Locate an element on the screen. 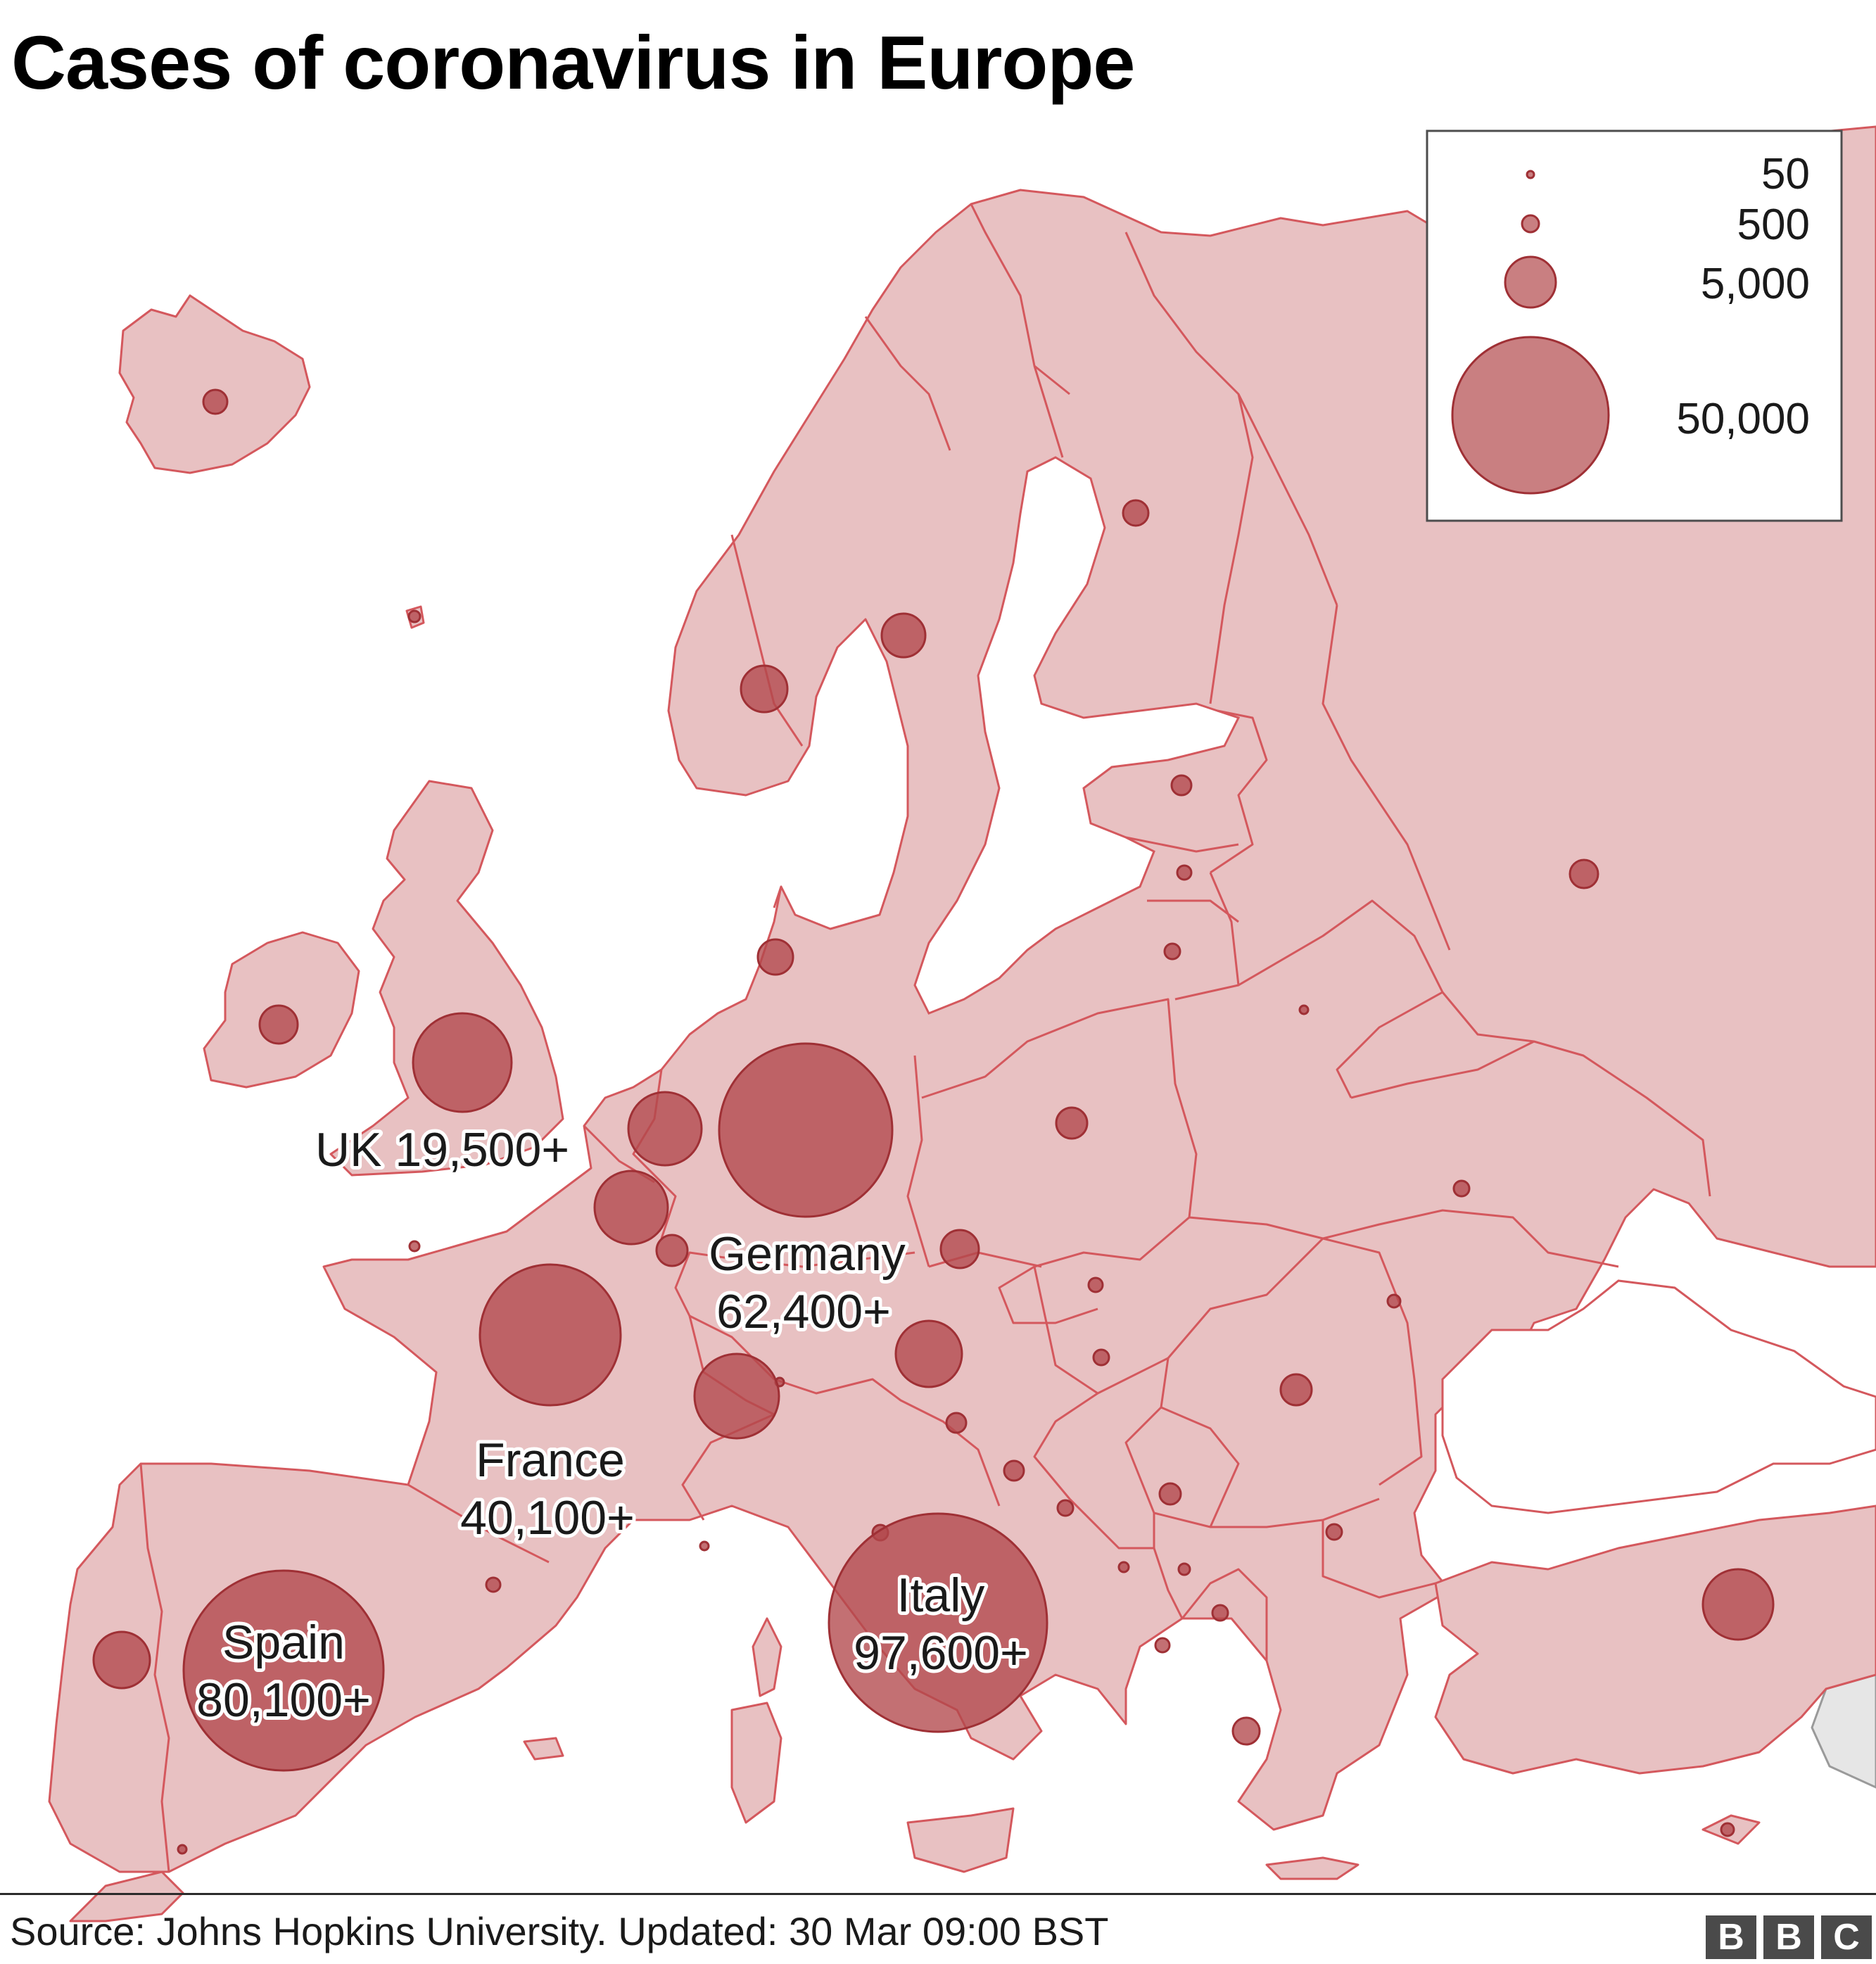 The height and width of the screenshot is (1964, 1876). land-great-britain is located at coordinates (446, 978).